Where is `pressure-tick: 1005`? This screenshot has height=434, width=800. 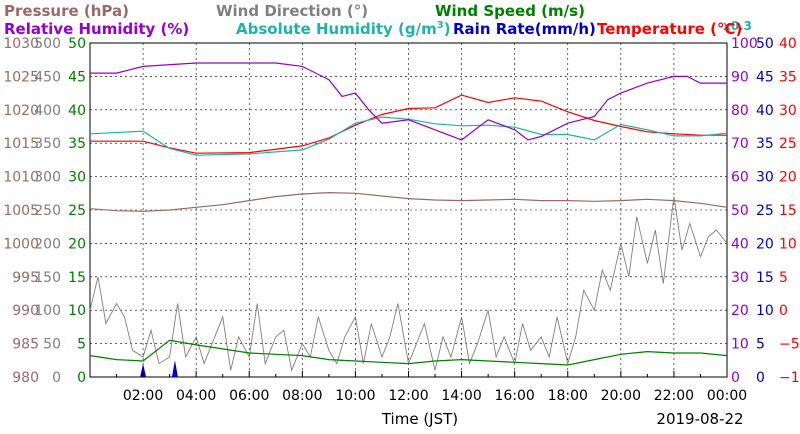 pressure-tick: 1005 is located at coordinates (21, 211).